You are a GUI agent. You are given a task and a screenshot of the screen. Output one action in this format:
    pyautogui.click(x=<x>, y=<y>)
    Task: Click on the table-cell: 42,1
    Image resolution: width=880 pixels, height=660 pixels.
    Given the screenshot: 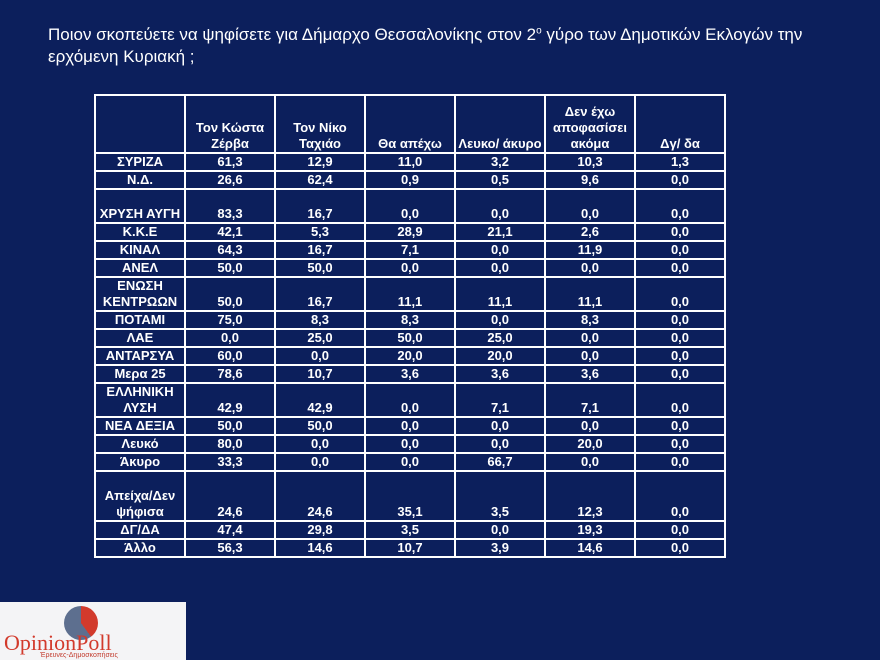 What is the action you would take?
    pyautogui.click(x=230, y=232)
    